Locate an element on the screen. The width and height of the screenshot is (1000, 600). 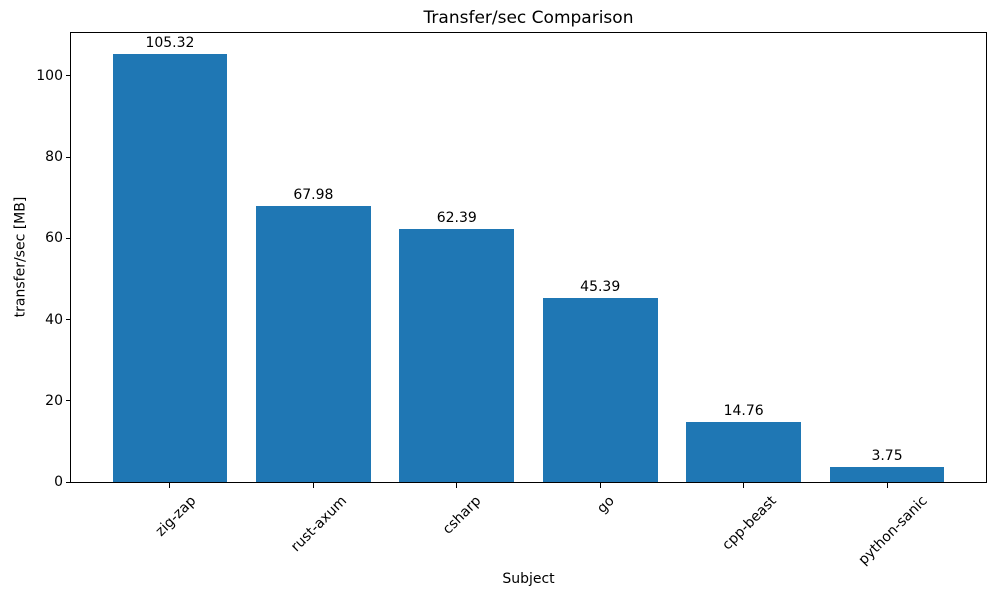
y-tick-label: 40 is located at coordinates (54, 319).